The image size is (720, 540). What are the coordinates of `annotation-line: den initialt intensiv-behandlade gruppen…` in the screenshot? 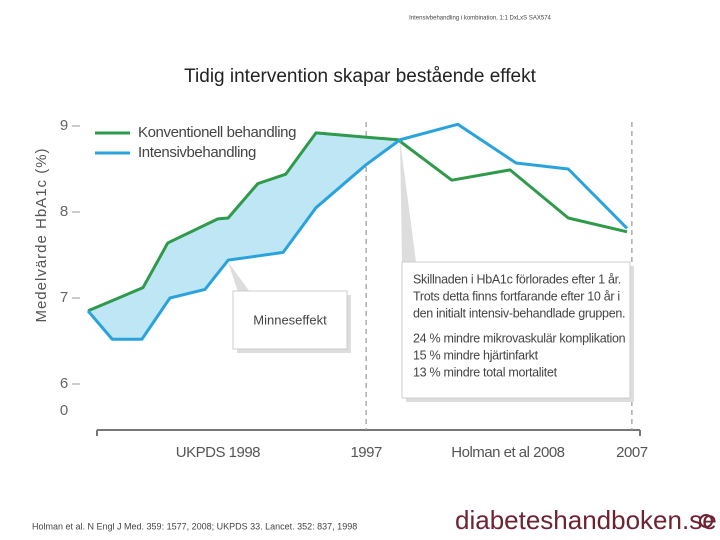 It's located at (519, 313).